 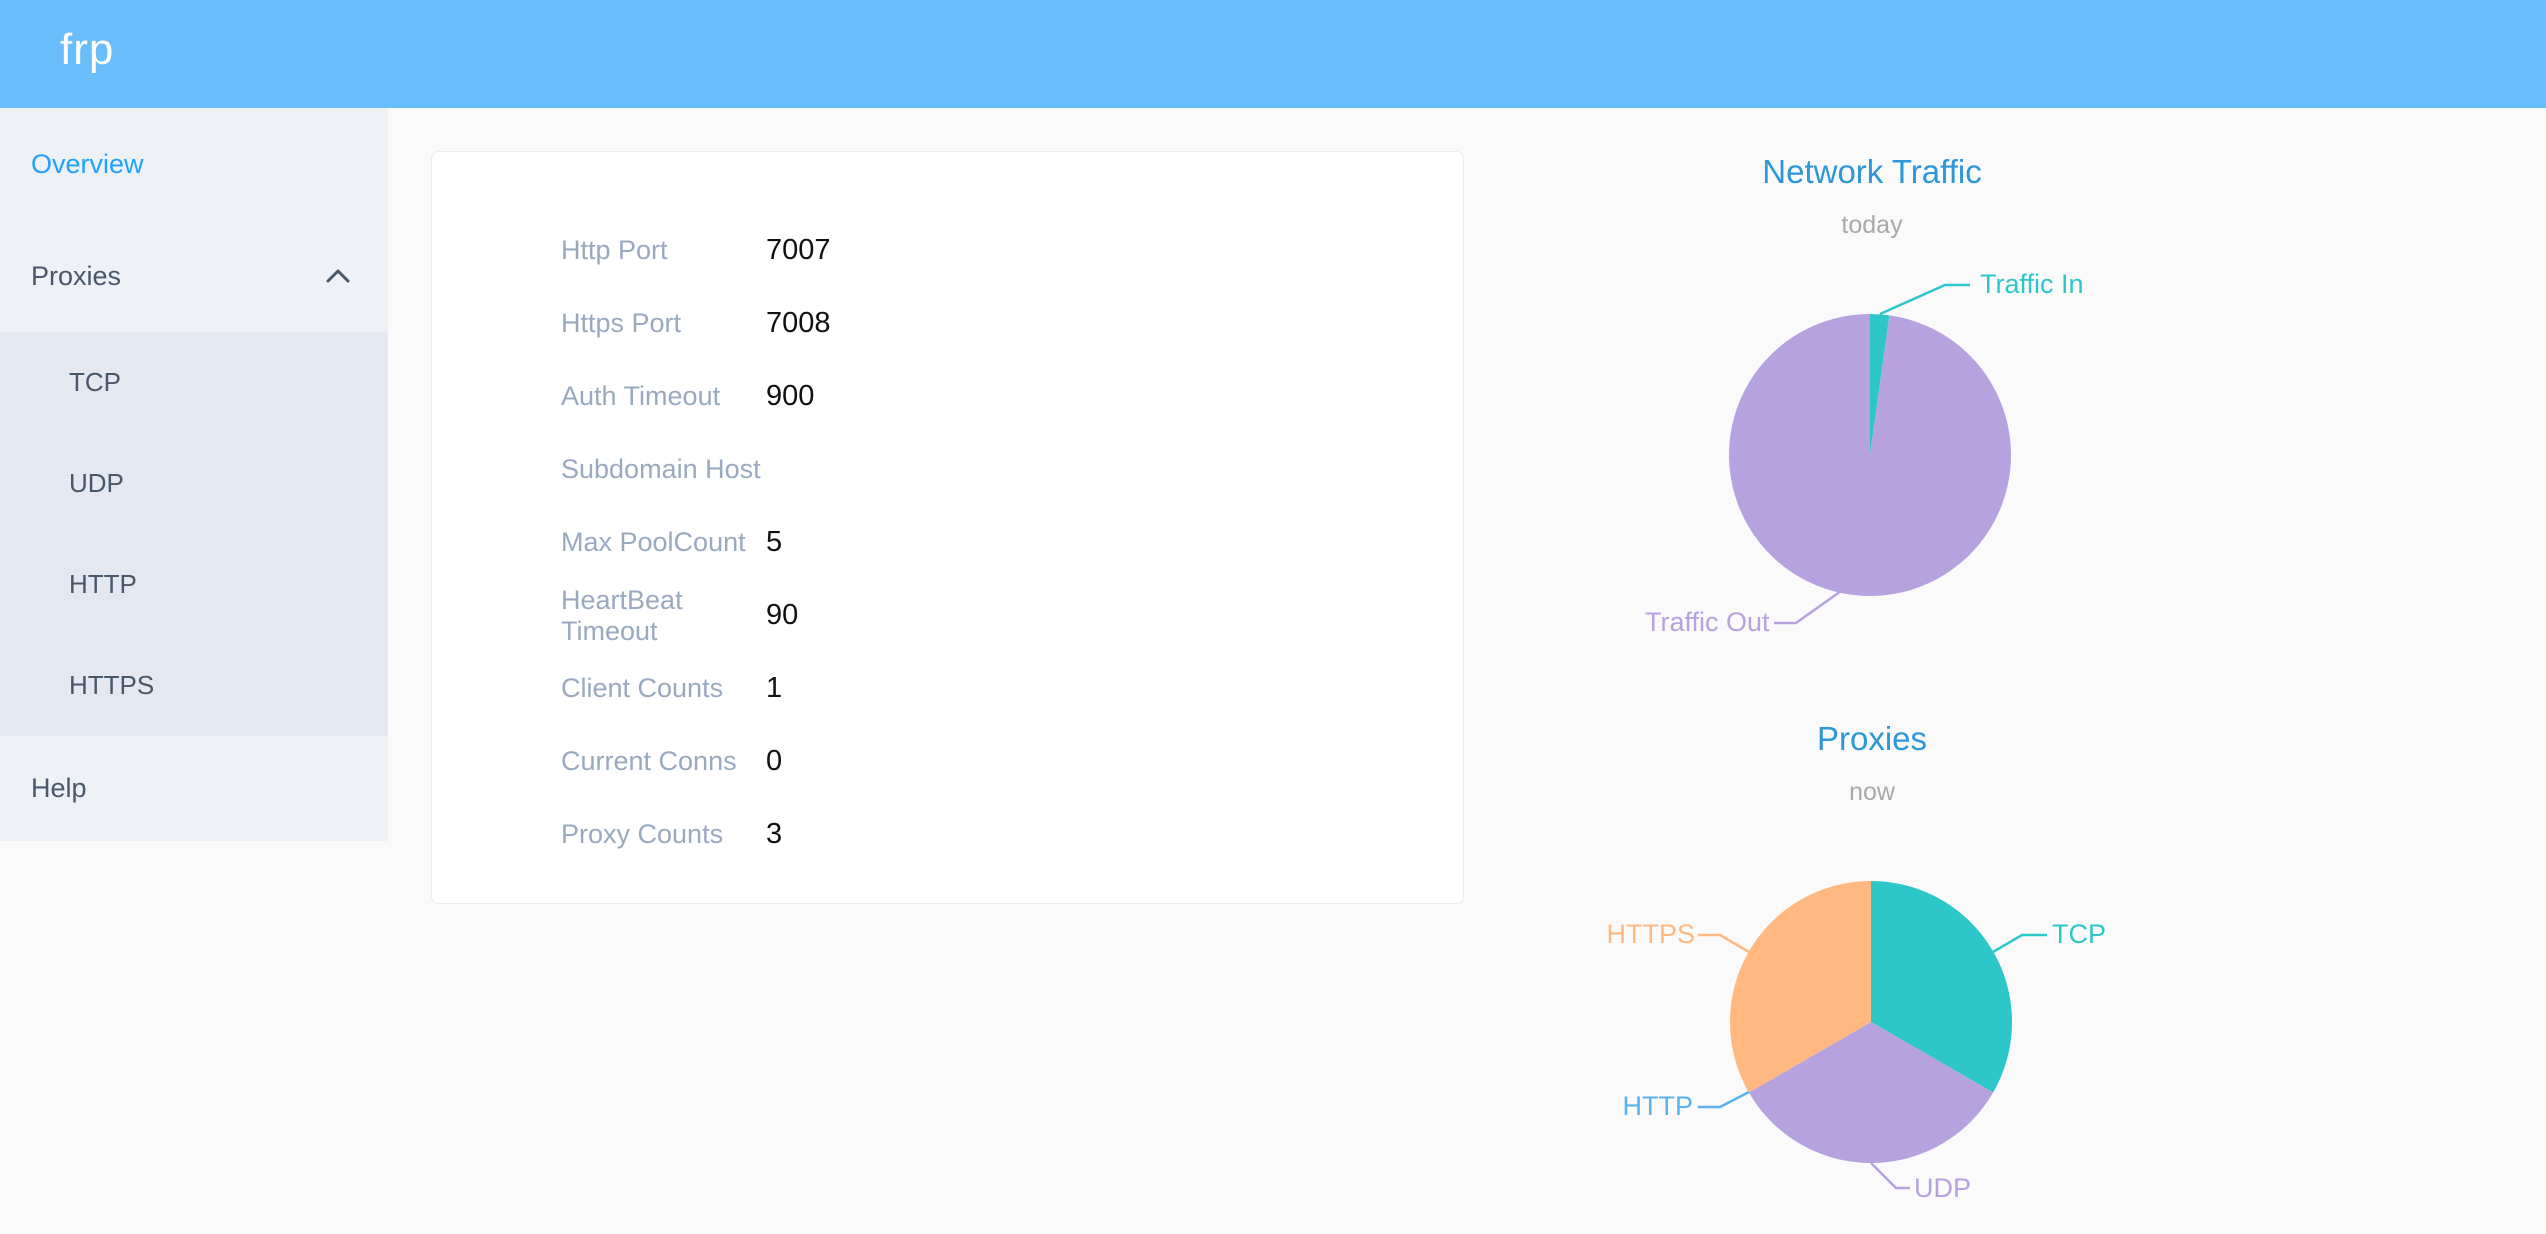 What do you see at coordinates (947, 761) in the screenshot?
I see `info-row-current-conns: Current Conns 0` at bounding box center [947, 761].